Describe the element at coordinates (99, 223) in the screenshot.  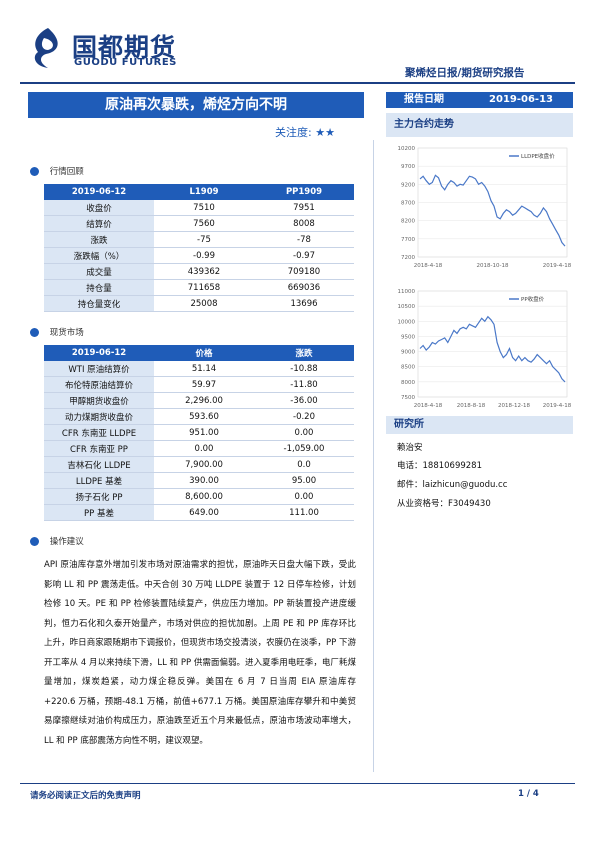
I see `row-label: 结算价` at that location.